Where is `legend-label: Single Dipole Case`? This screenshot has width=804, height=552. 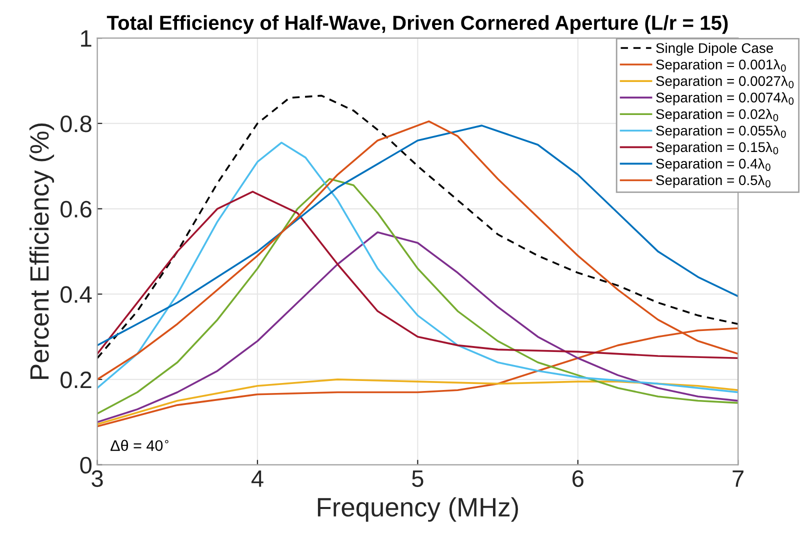 legend-label: Single Dipole Case is located at coordinates (714, 49).